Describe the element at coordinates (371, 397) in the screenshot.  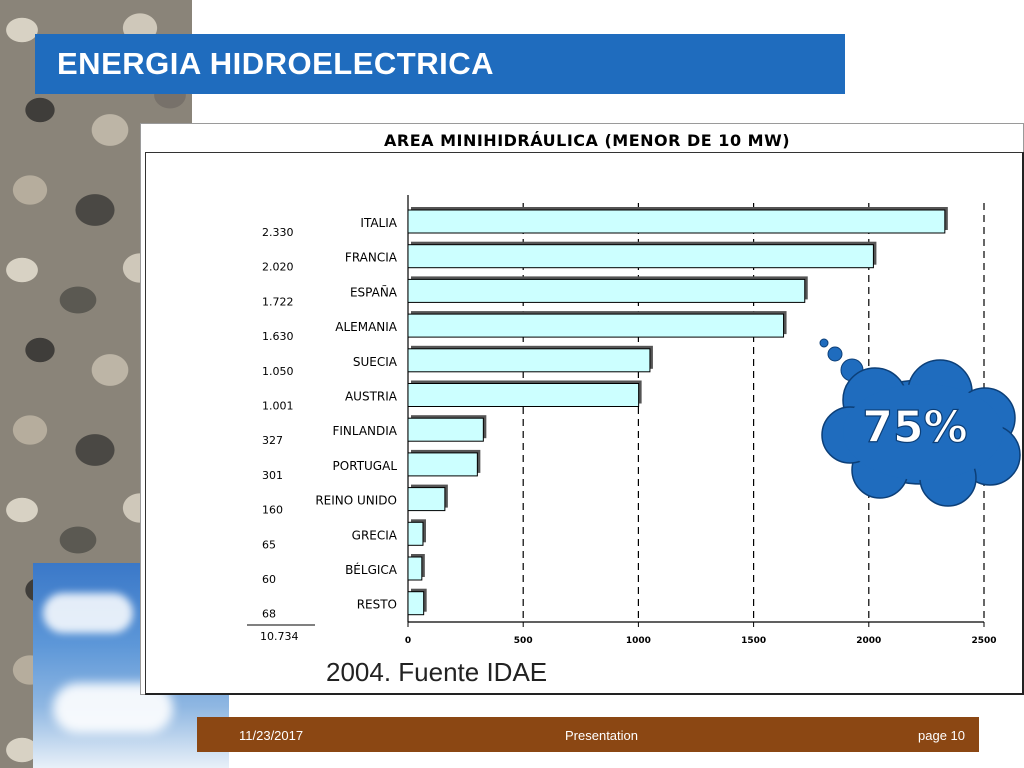
I see `category-label: AUSTRIA` at that location.